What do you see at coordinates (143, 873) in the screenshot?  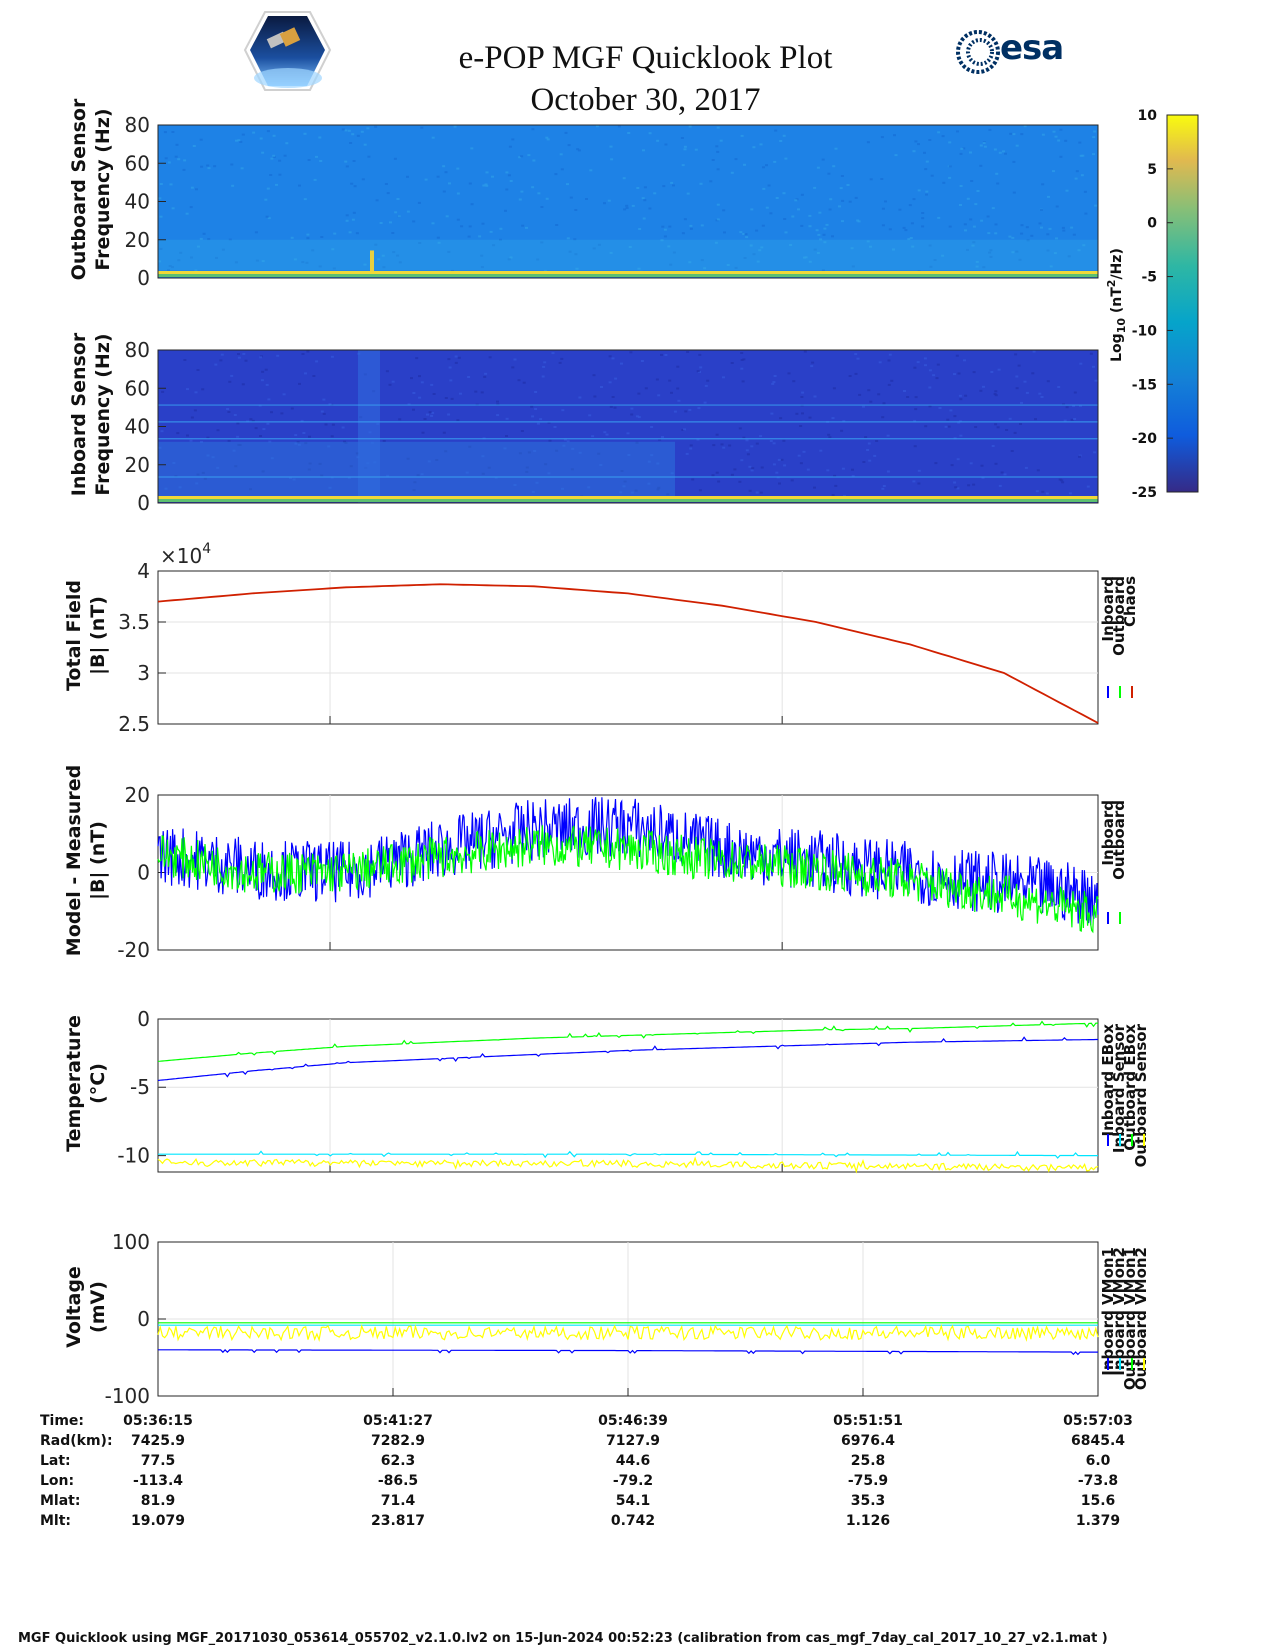 I see `y-tick-label: 0` at bounding box center [143, 873].